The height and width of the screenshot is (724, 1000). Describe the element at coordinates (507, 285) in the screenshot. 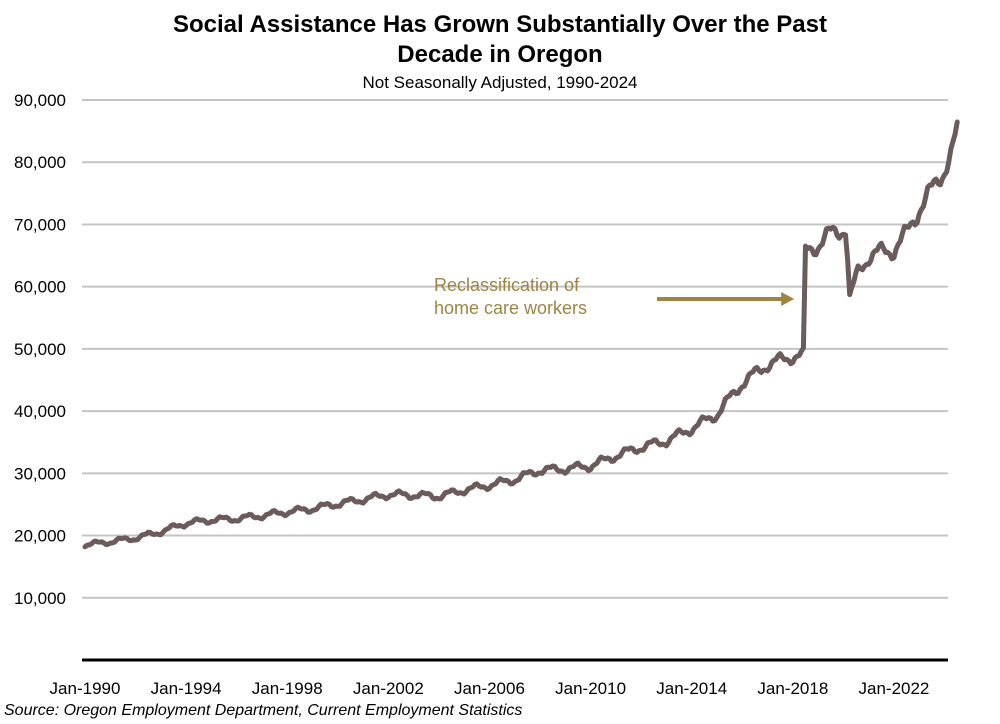

I see `annotation-text: Reclassification of` at that location.